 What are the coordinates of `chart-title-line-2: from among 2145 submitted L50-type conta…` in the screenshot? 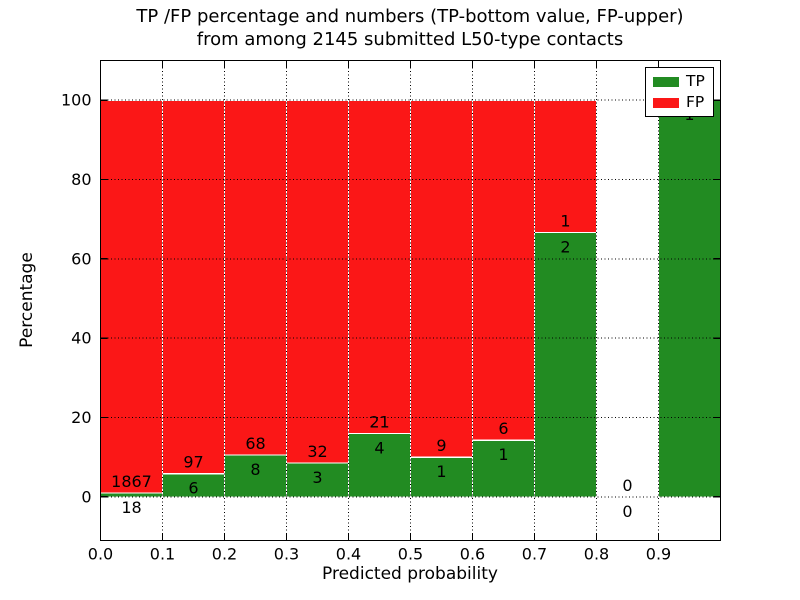 It's located at (410, 39).